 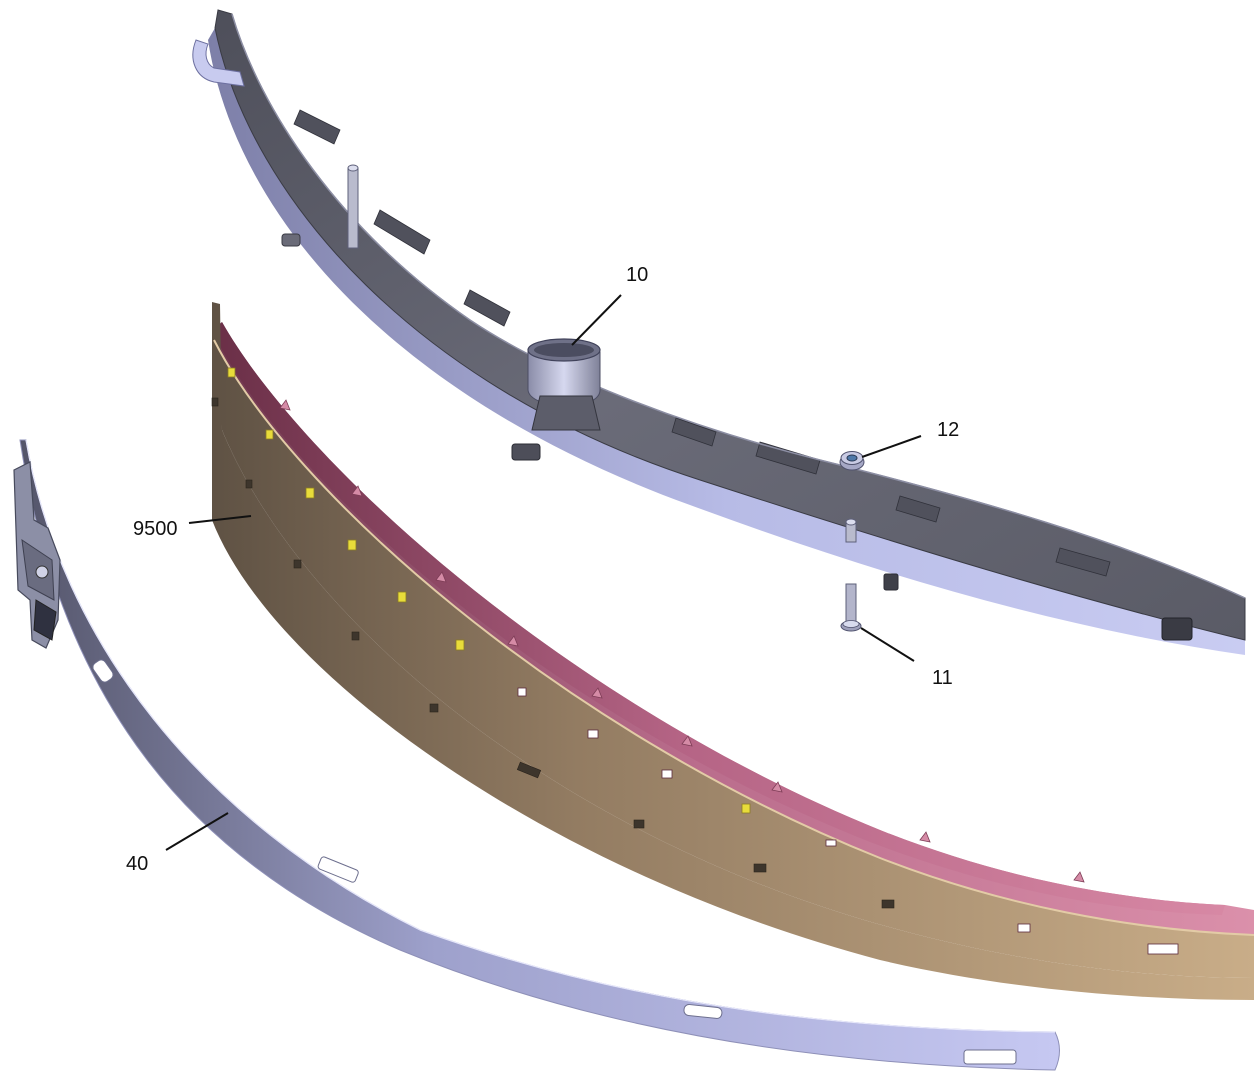 What do you see at coordinates (564, 384) in the screenshot?
I see `vent-cylinder` at bounding box center [564, 384].